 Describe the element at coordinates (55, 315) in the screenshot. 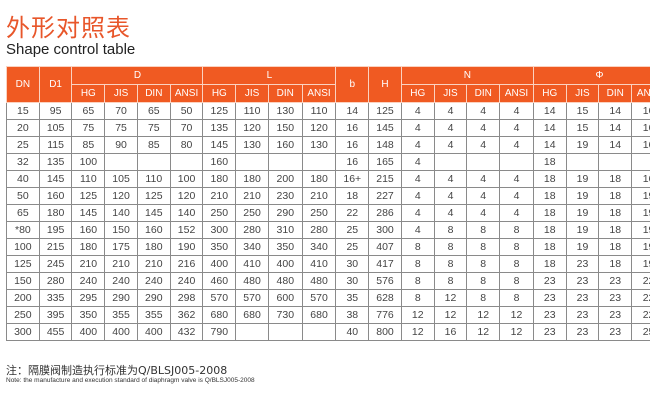

I see `table-cell: 395` at that location.